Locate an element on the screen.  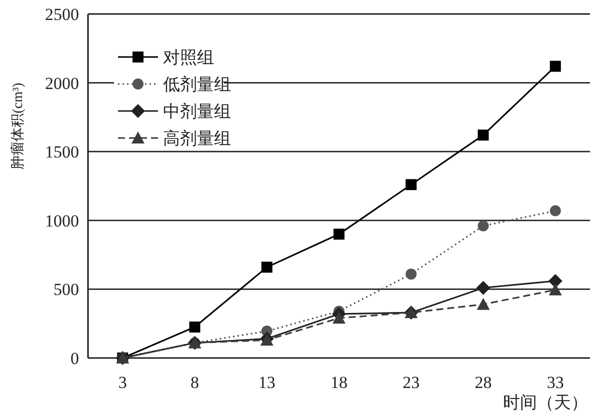
x-tick-label: 3 is located at coordinates (122, 382).